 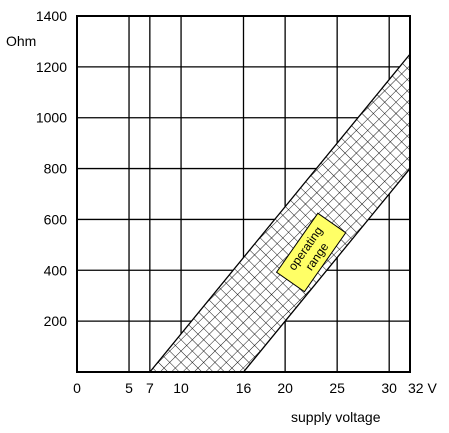 What do you see at coordinates (56, 270) in the screenshot?
I see `y-tick-label: 400` at bounding box center [56, 270].